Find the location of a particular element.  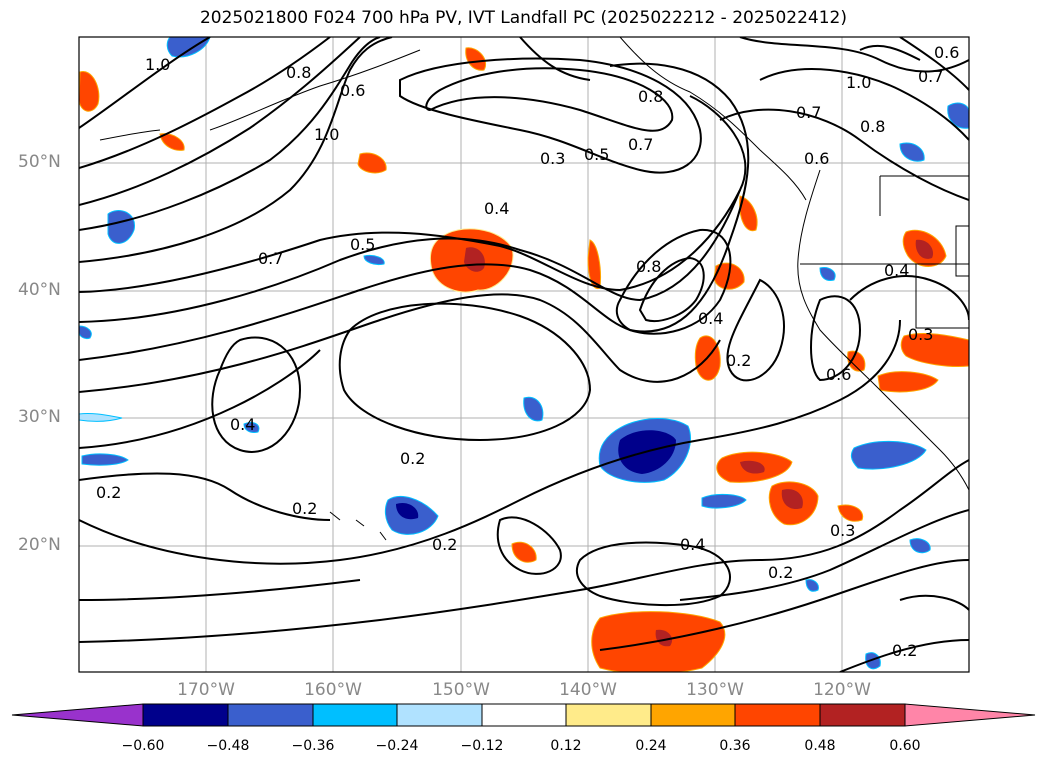

colorbar-tick-label: −0.24 is located at coordinates (397, 746).